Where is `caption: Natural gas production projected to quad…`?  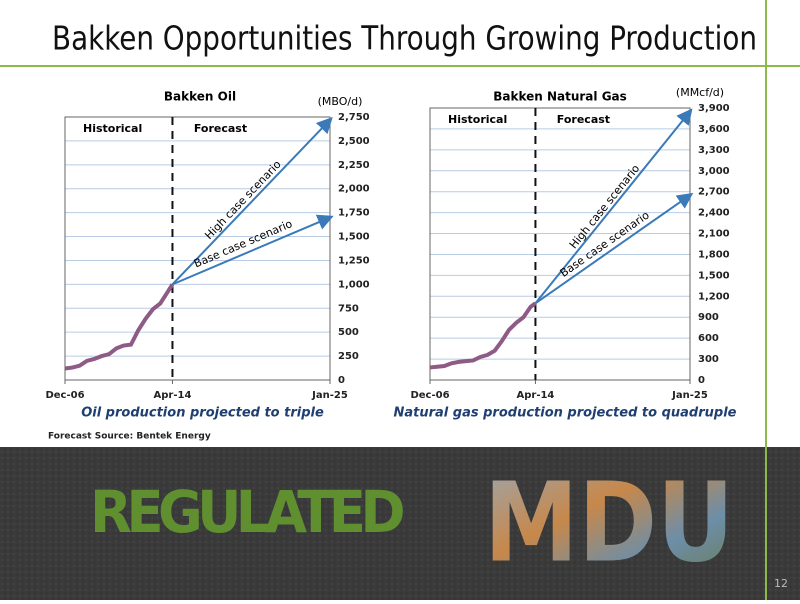
caption: Natural gas production projected to quad… is located at coordinates (565, 413).